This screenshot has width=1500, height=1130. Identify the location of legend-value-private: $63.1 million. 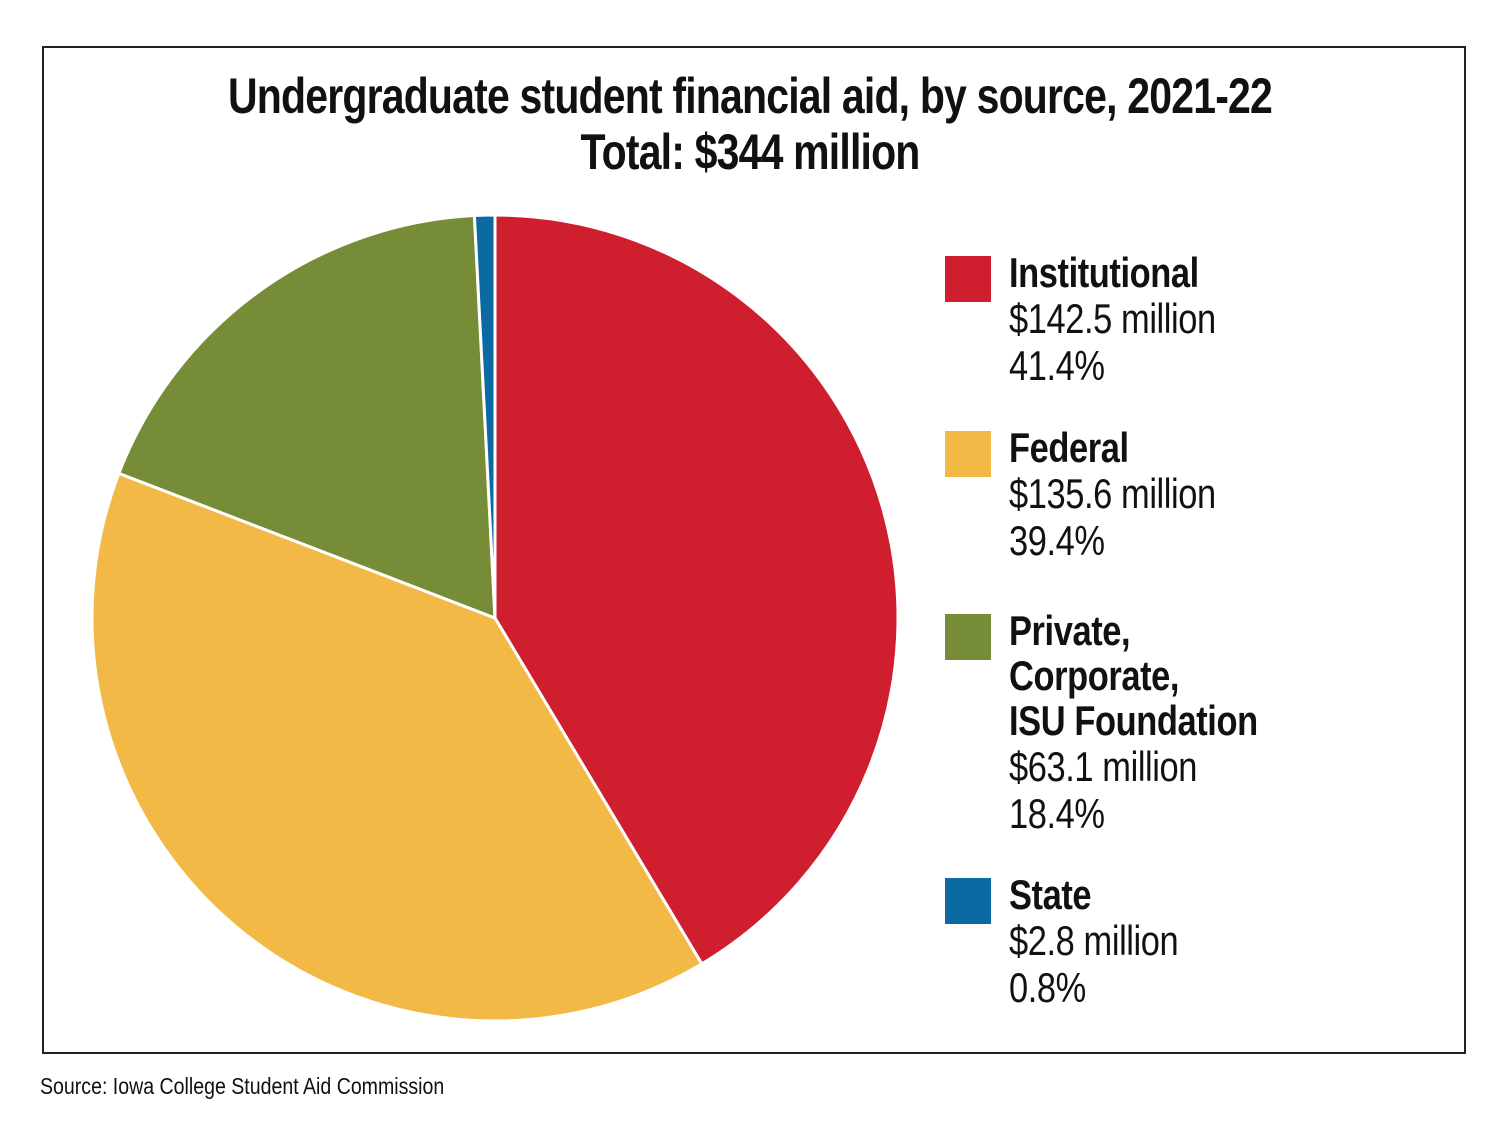
(1103, 766).